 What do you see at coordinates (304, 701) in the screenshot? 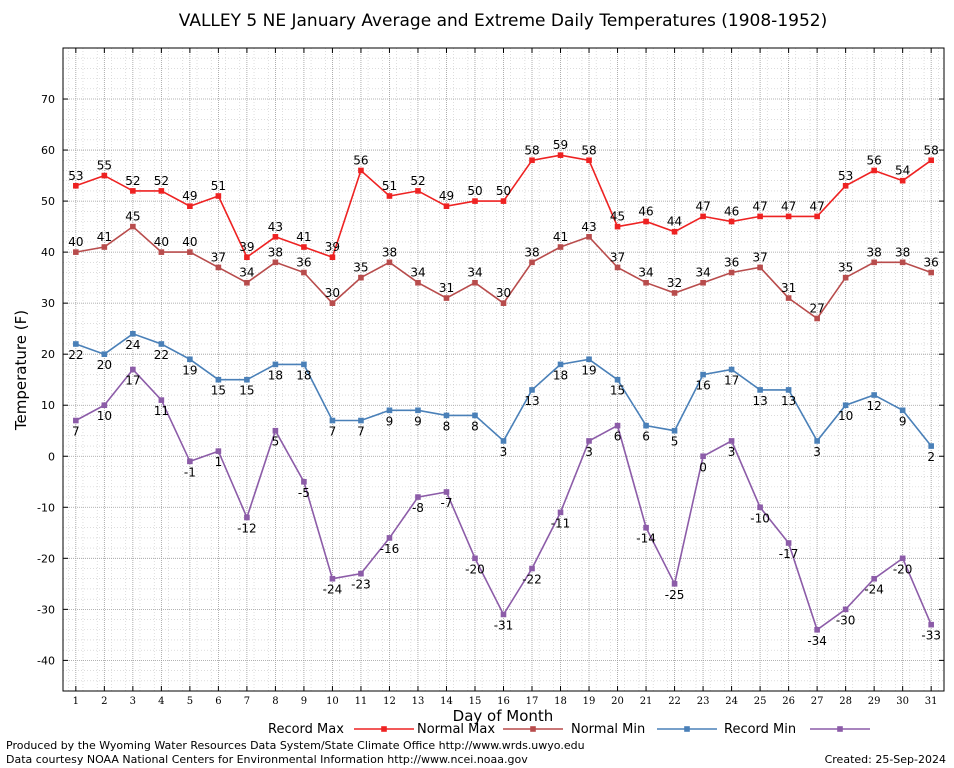
I see `x-tick-label: 9` at bounding box center [304, 701].